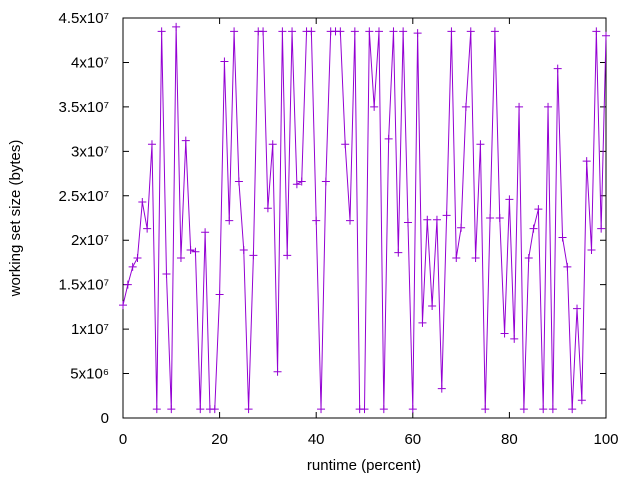 This screenshot has width=640, height=485. Describe the element at coordinates (364, 465) in the screenshot. I see `x-axis-label: runtime (percent)` at that location.